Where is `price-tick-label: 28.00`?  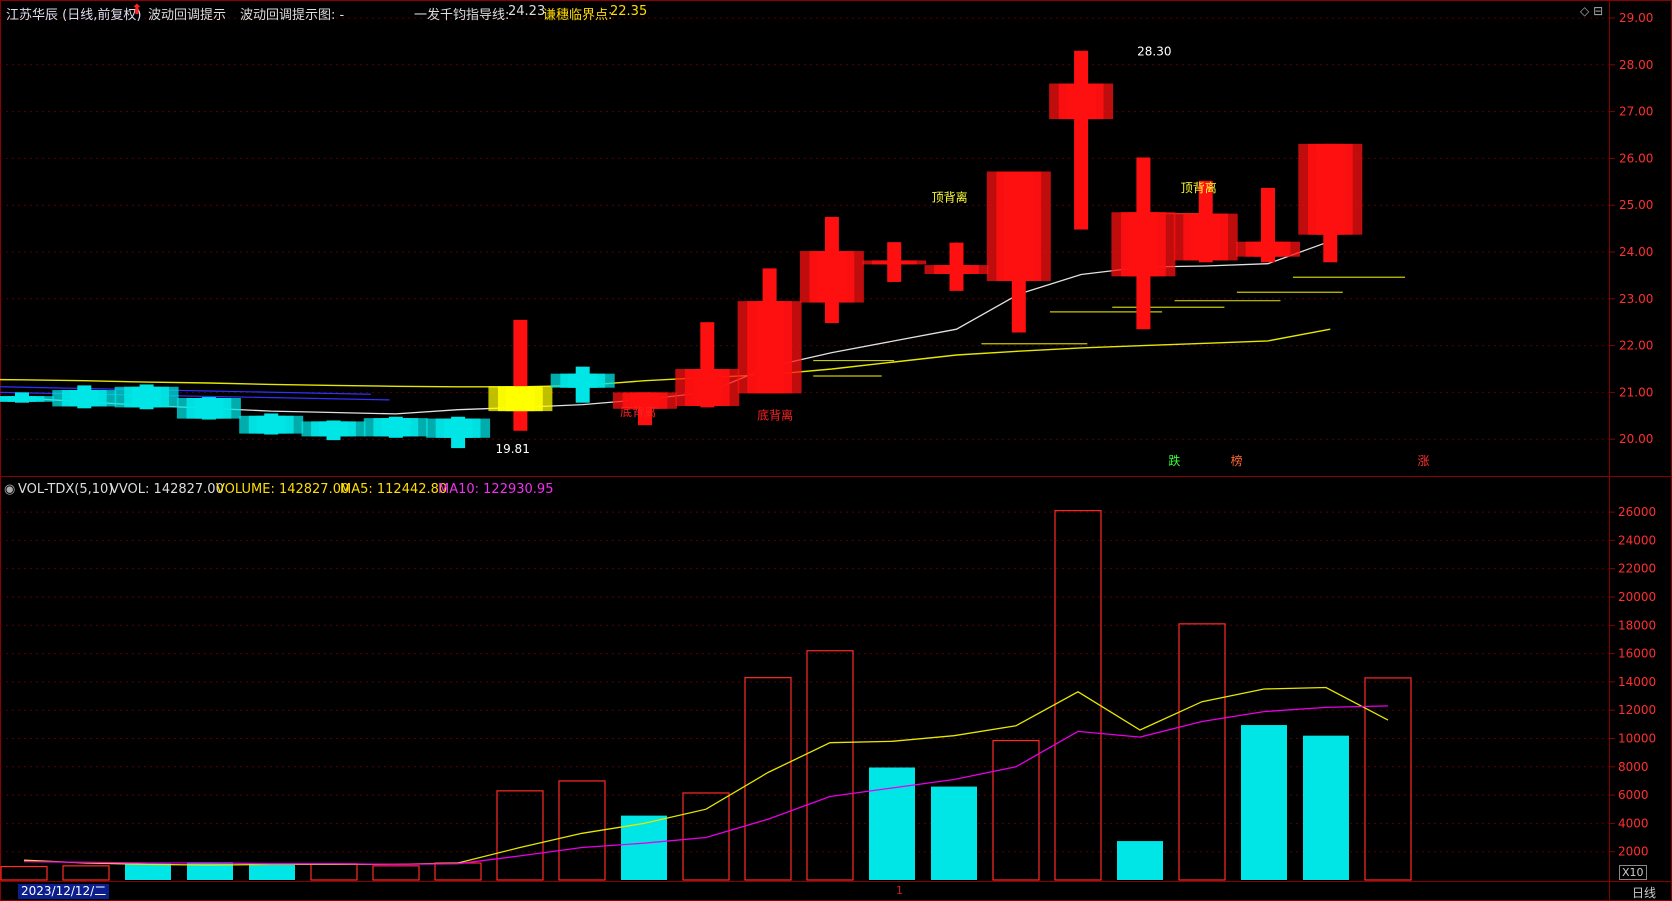
price-tick-label: 28.00 is located at coordinates (1636, 65).